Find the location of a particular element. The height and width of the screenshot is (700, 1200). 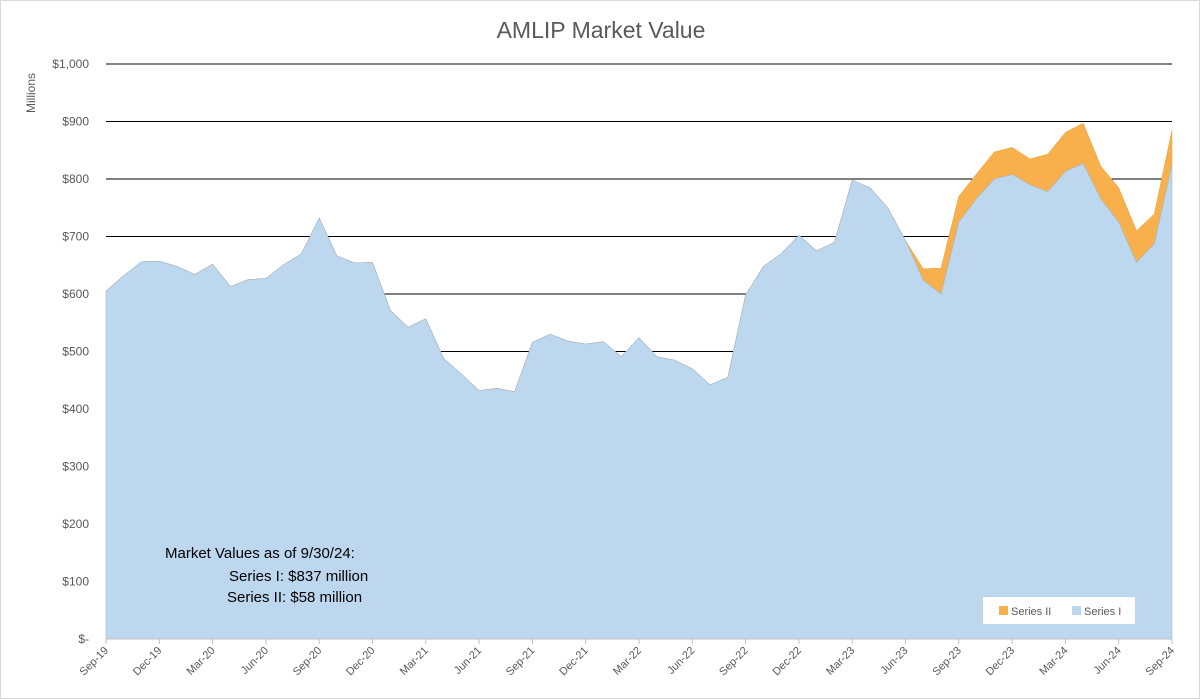

x-tick-label: Dec-22 is located at coordinates (787, 662).